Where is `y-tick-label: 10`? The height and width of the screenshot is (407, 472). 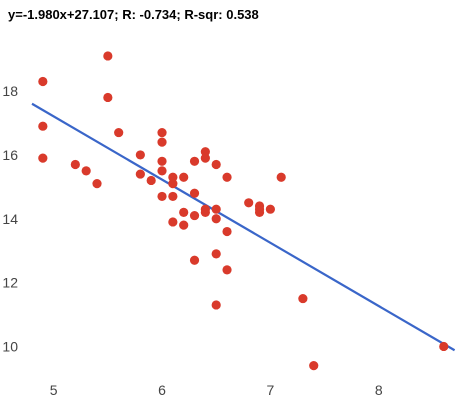
y-tick-label: 10 is located at coordinates (10, 346).